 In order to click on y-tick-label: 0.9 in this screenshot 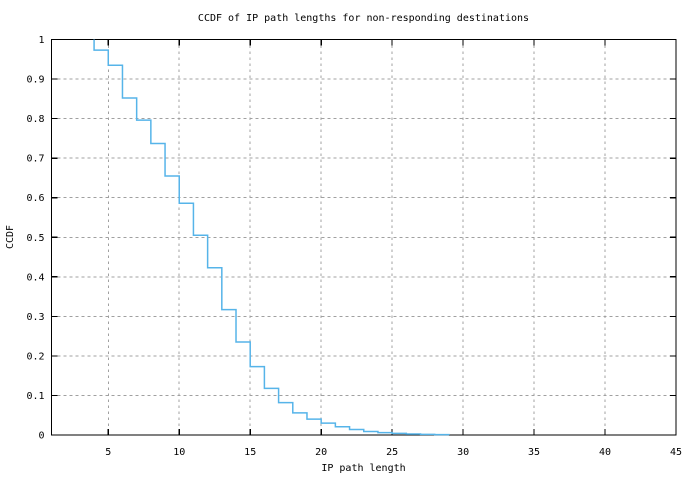, I will do `click(35, 80)`.